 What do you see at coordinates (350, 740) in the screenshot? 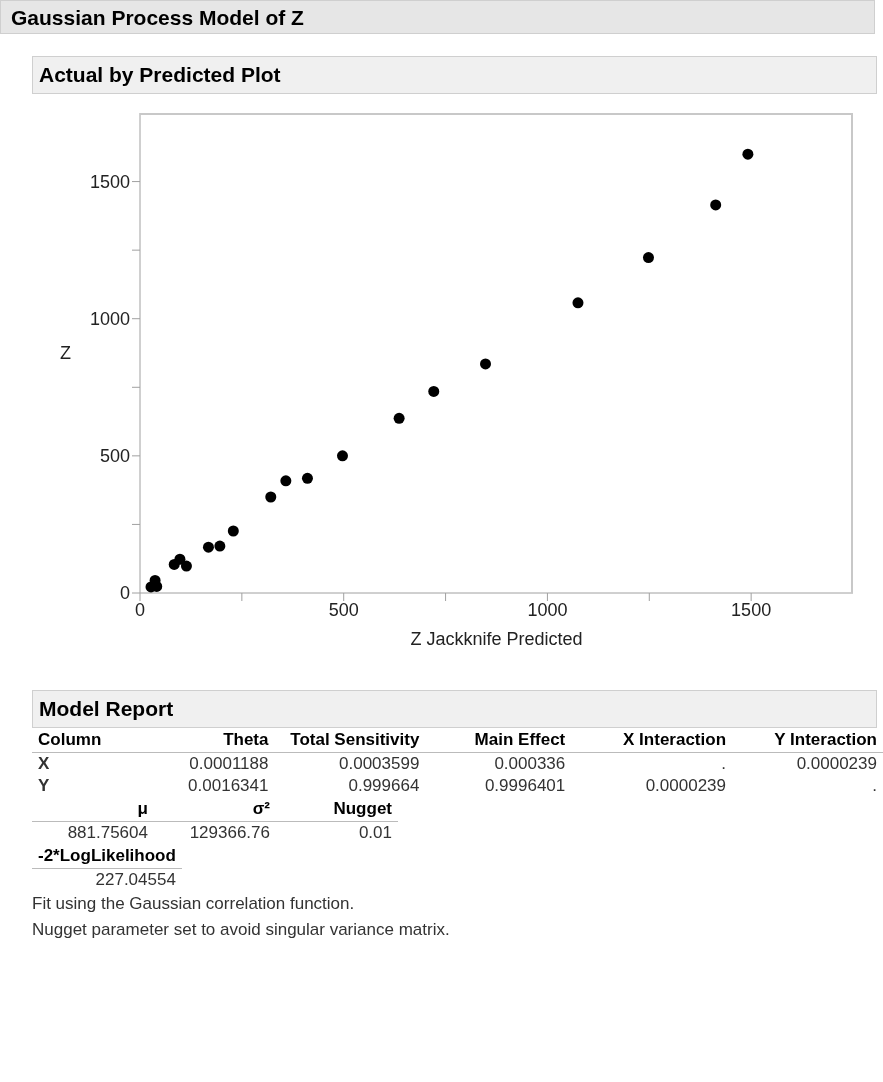
I see `text: Total Sensitivity` at bounding box center [350, 740].